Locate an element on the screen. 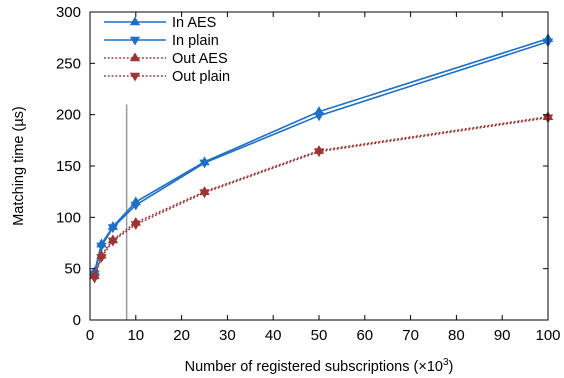 The height and width of the screenshot is (378, 564). x-tick-label: 40 is located at coordinates (273, 335).